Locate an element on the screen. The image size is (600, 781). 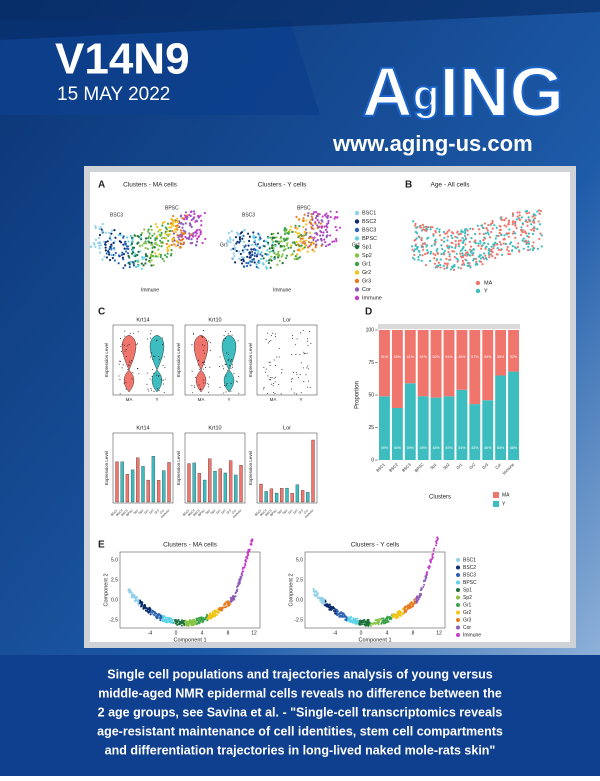
axis-label: Component 1 is located at coordinates (374, 640).